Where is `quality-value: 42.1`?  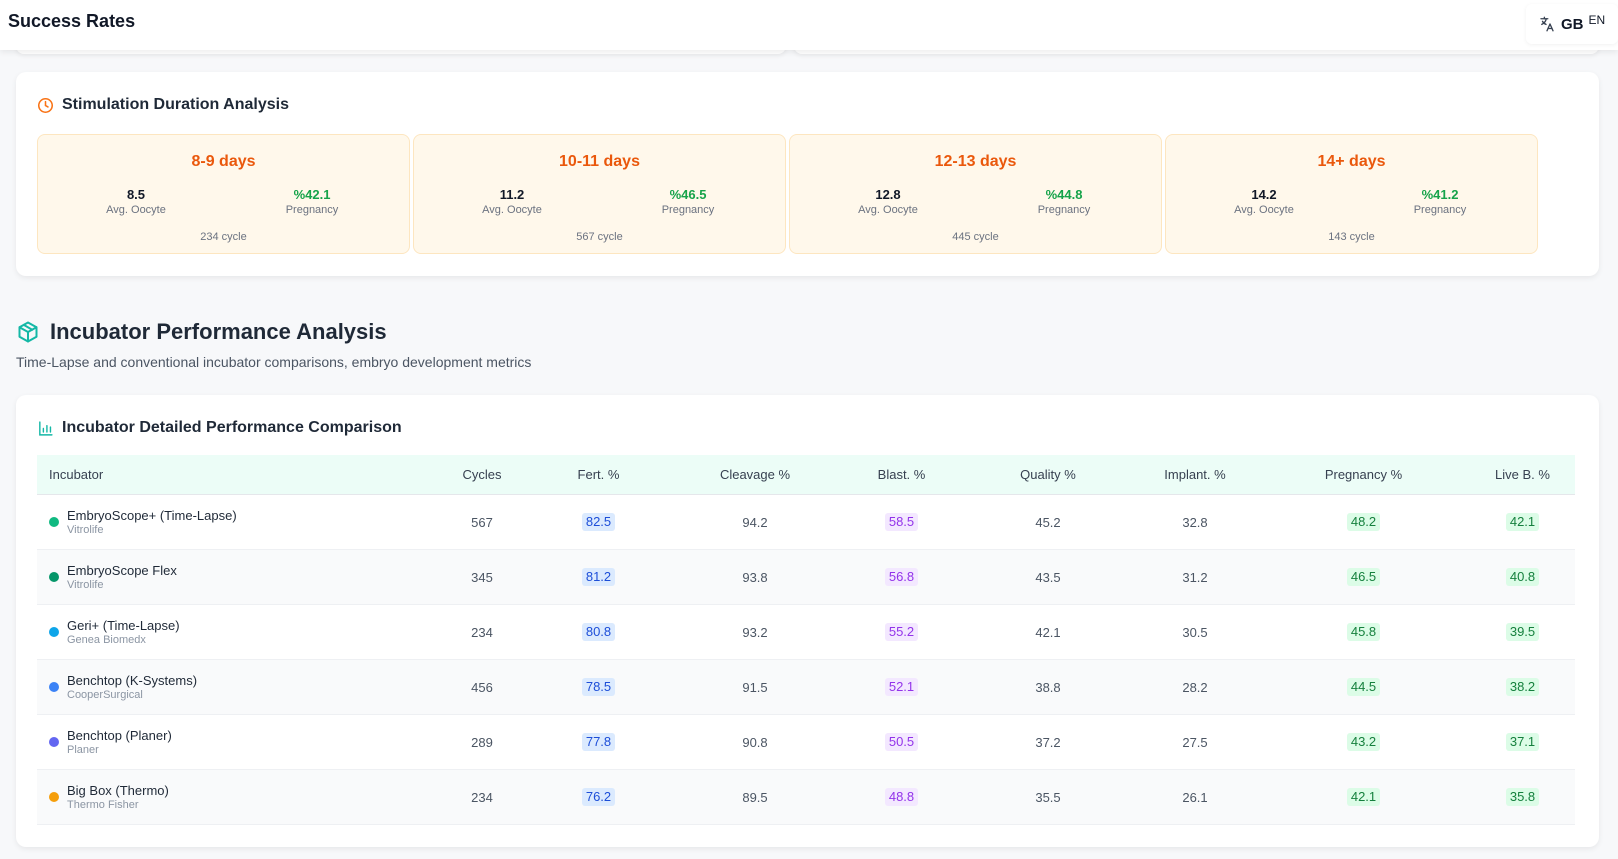 quality-value: 42.1 is located at coordinates (1048, 632).